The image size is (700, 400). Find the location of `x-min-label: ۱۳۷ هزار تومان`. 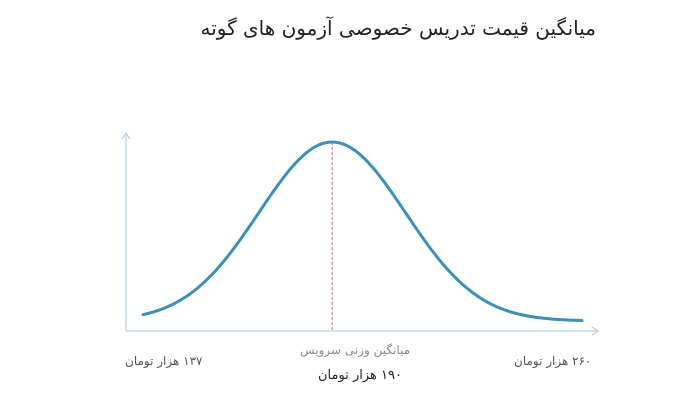

x-min-label: ۱۳۷ هزار تومان is located at coordinates (164, 361).